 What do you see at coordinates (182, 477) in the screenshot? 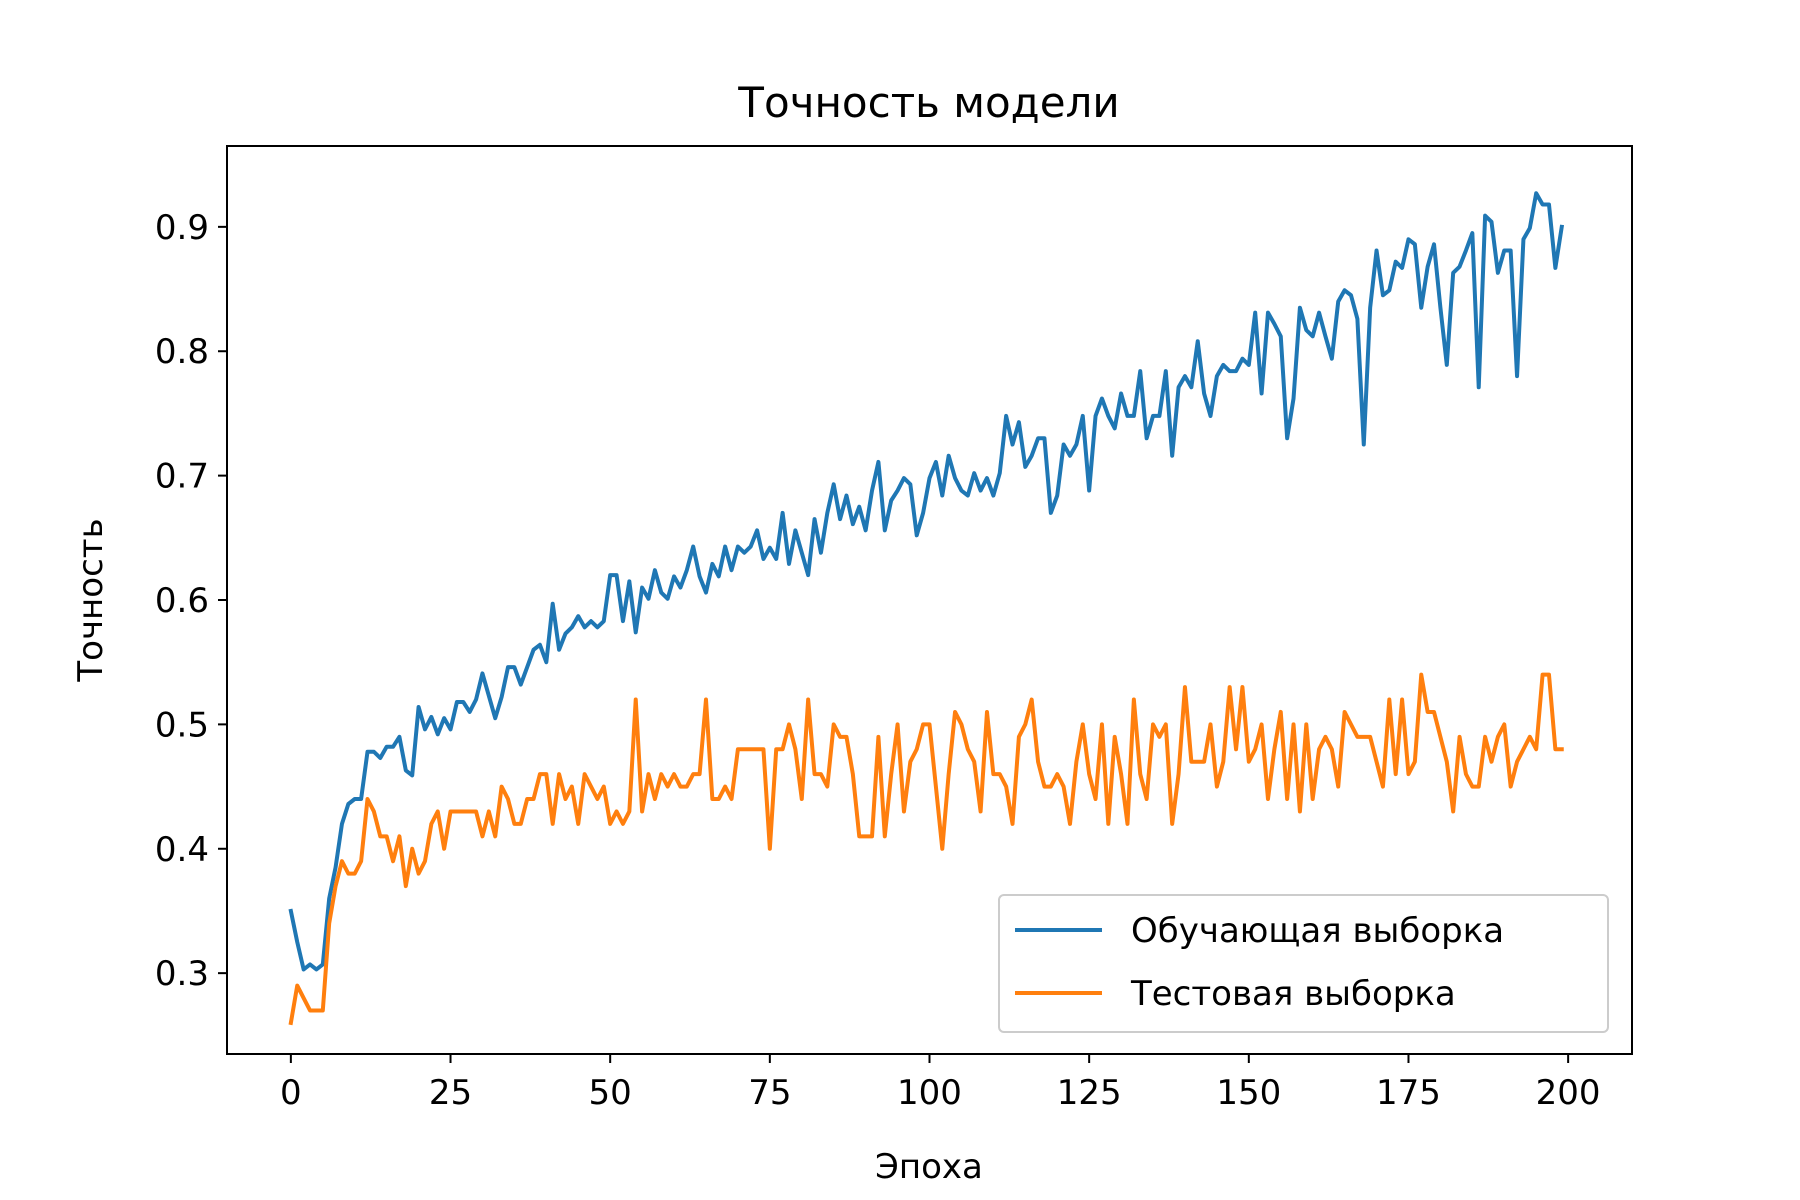
I see `y-tick-label: 0.7` at bounding box center [182, 477].